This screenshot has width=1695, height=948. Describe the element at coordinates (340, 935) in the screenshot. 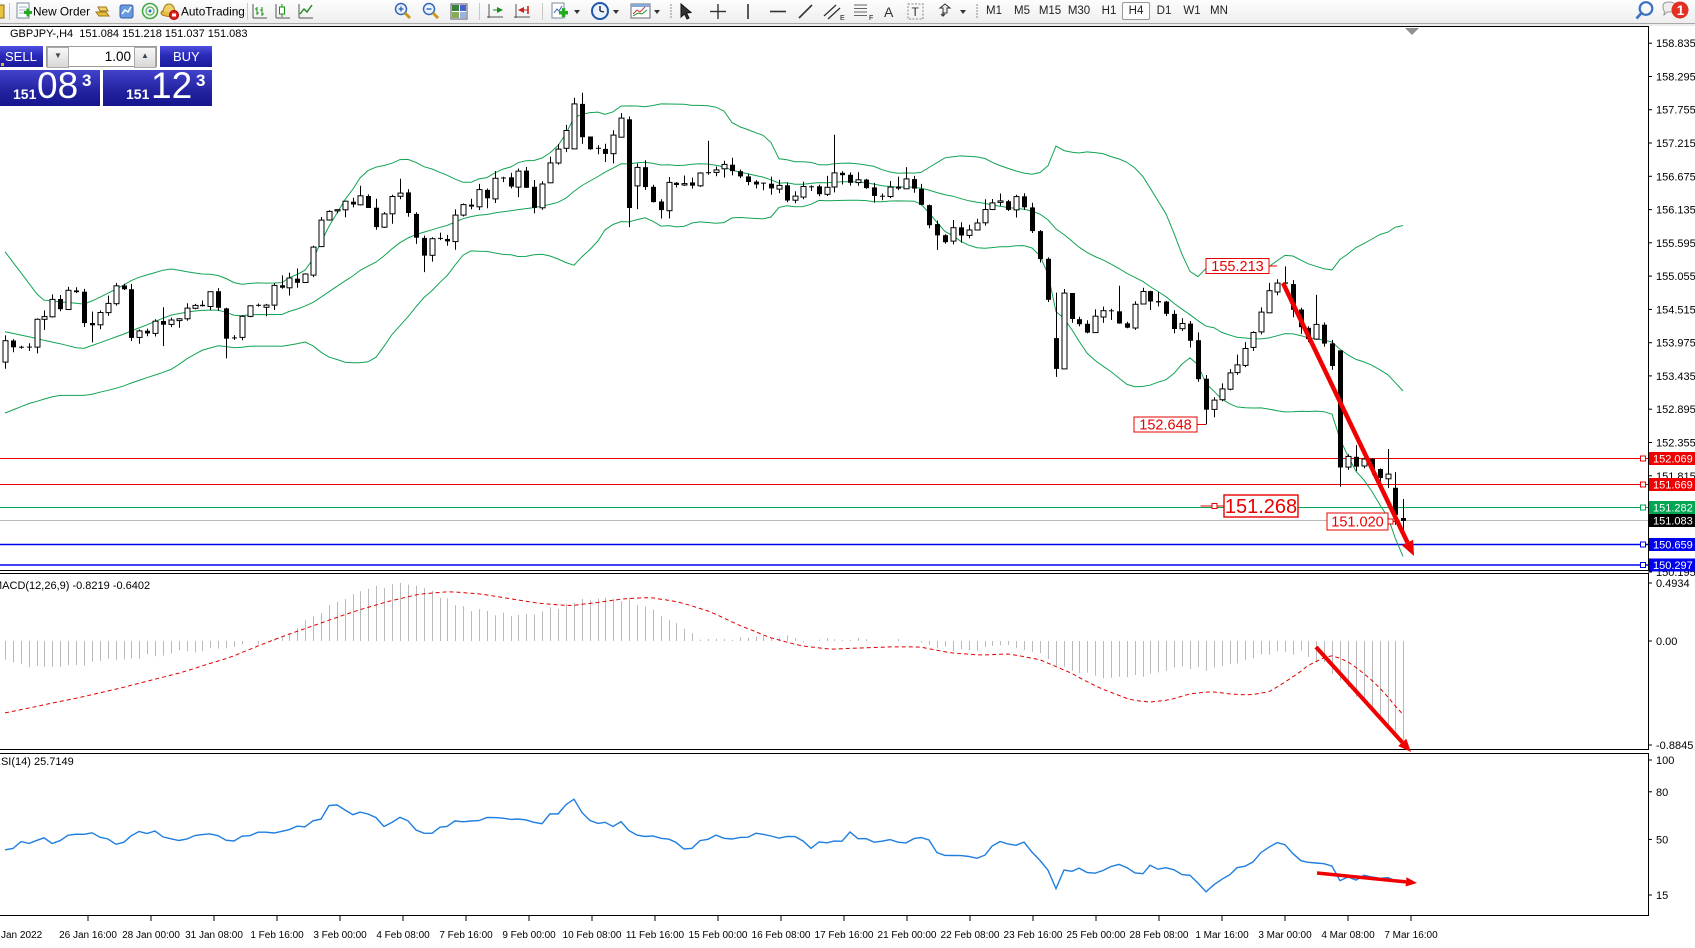

I see `svg-text: 3 Feb 00:00` at that location.